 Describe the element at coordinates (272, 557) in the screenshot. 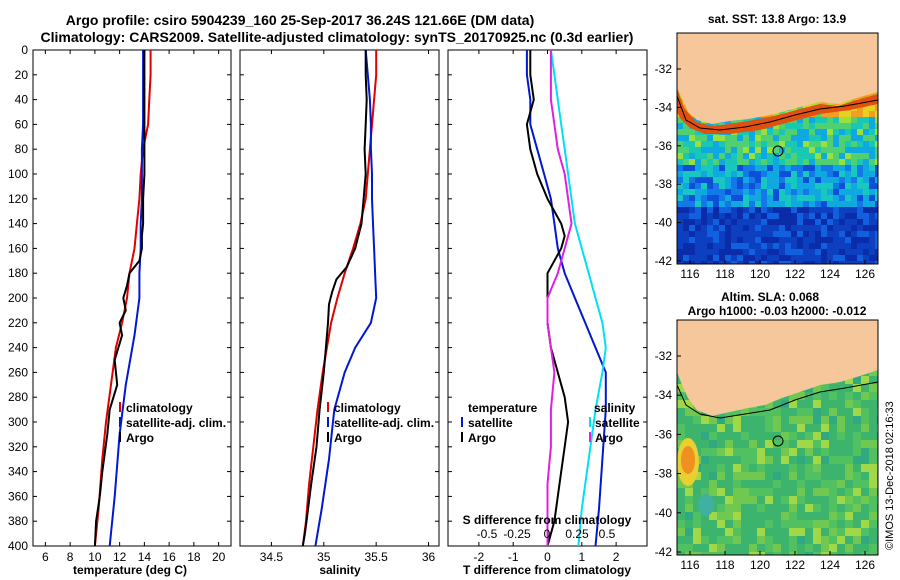

I see `x-tick-label: 34.5` at that location.